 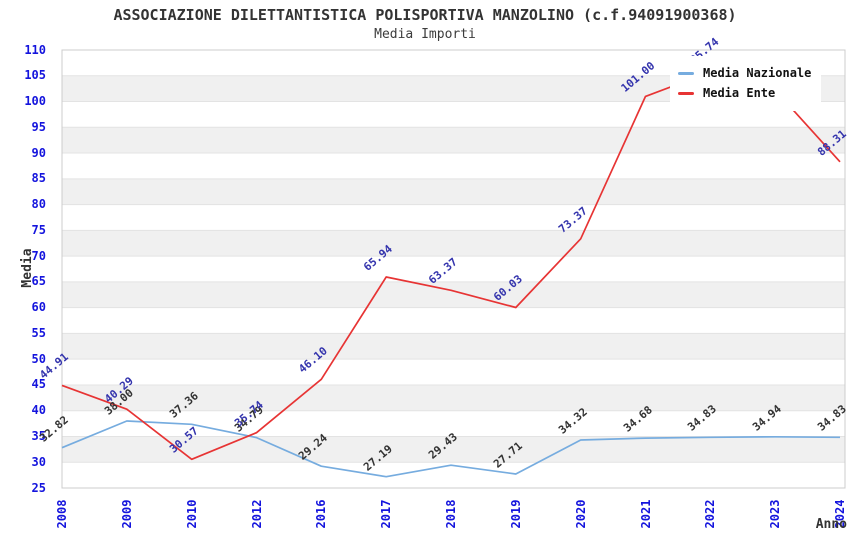 I want to click on y-tick-label: 25, so click(x=38, y=487).